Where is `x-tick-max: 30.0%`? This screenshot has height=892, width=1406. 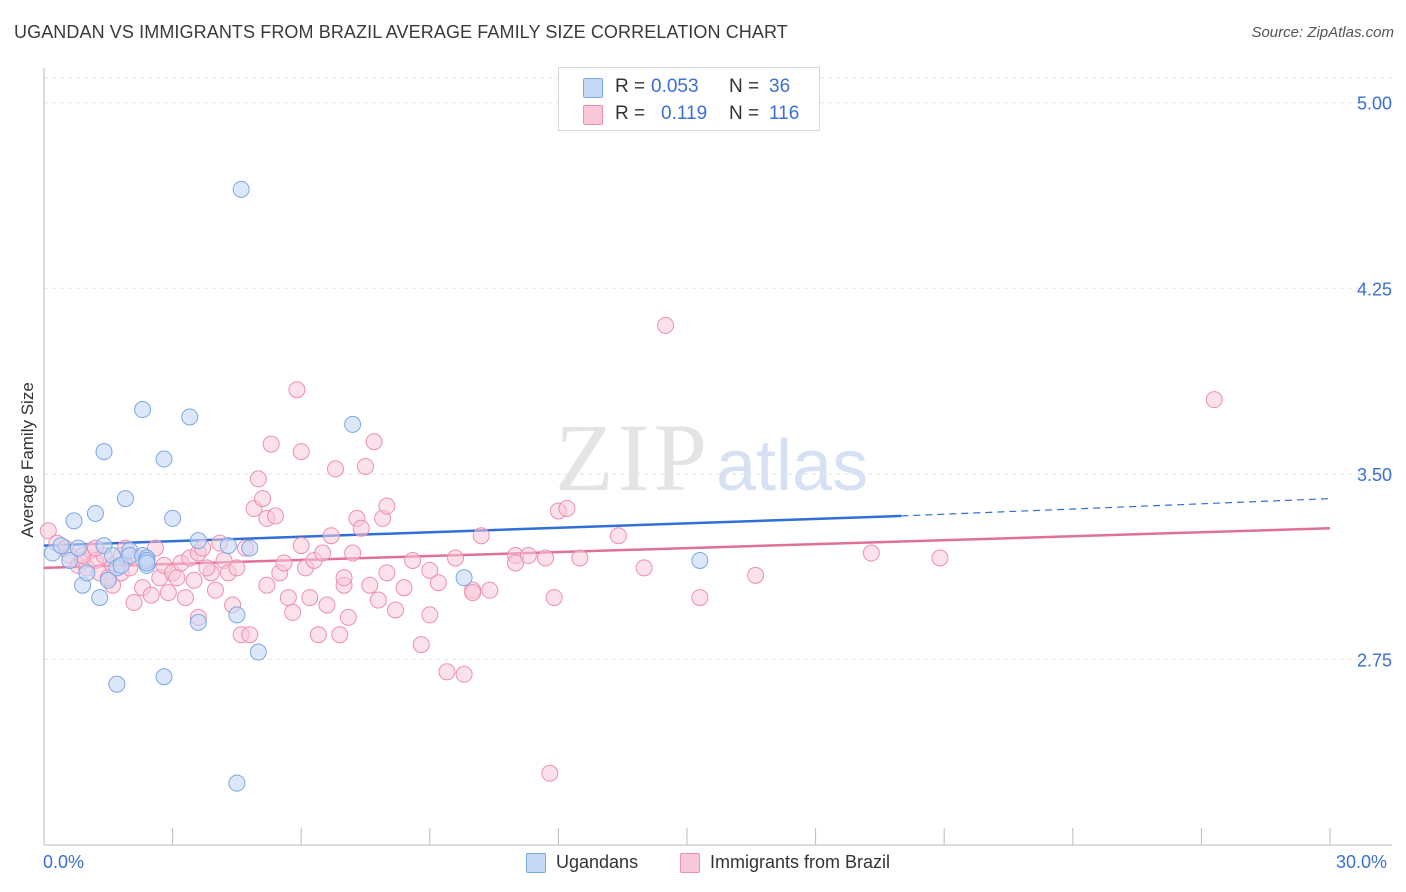
x-tick-max: 30.0% is located at coordinates (1362, 862).